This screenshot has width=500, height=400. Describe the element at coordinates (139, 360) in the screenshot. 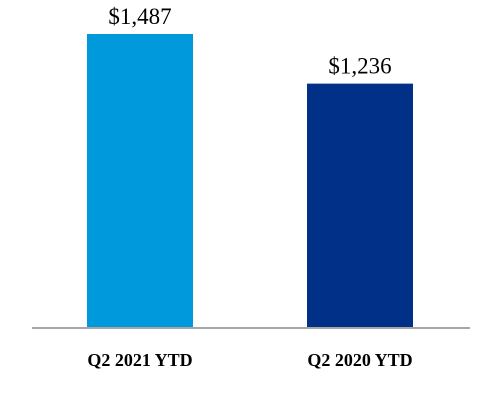

I see `category-label-q2-2021-ytd: Q2 2021 YTD` at that location.